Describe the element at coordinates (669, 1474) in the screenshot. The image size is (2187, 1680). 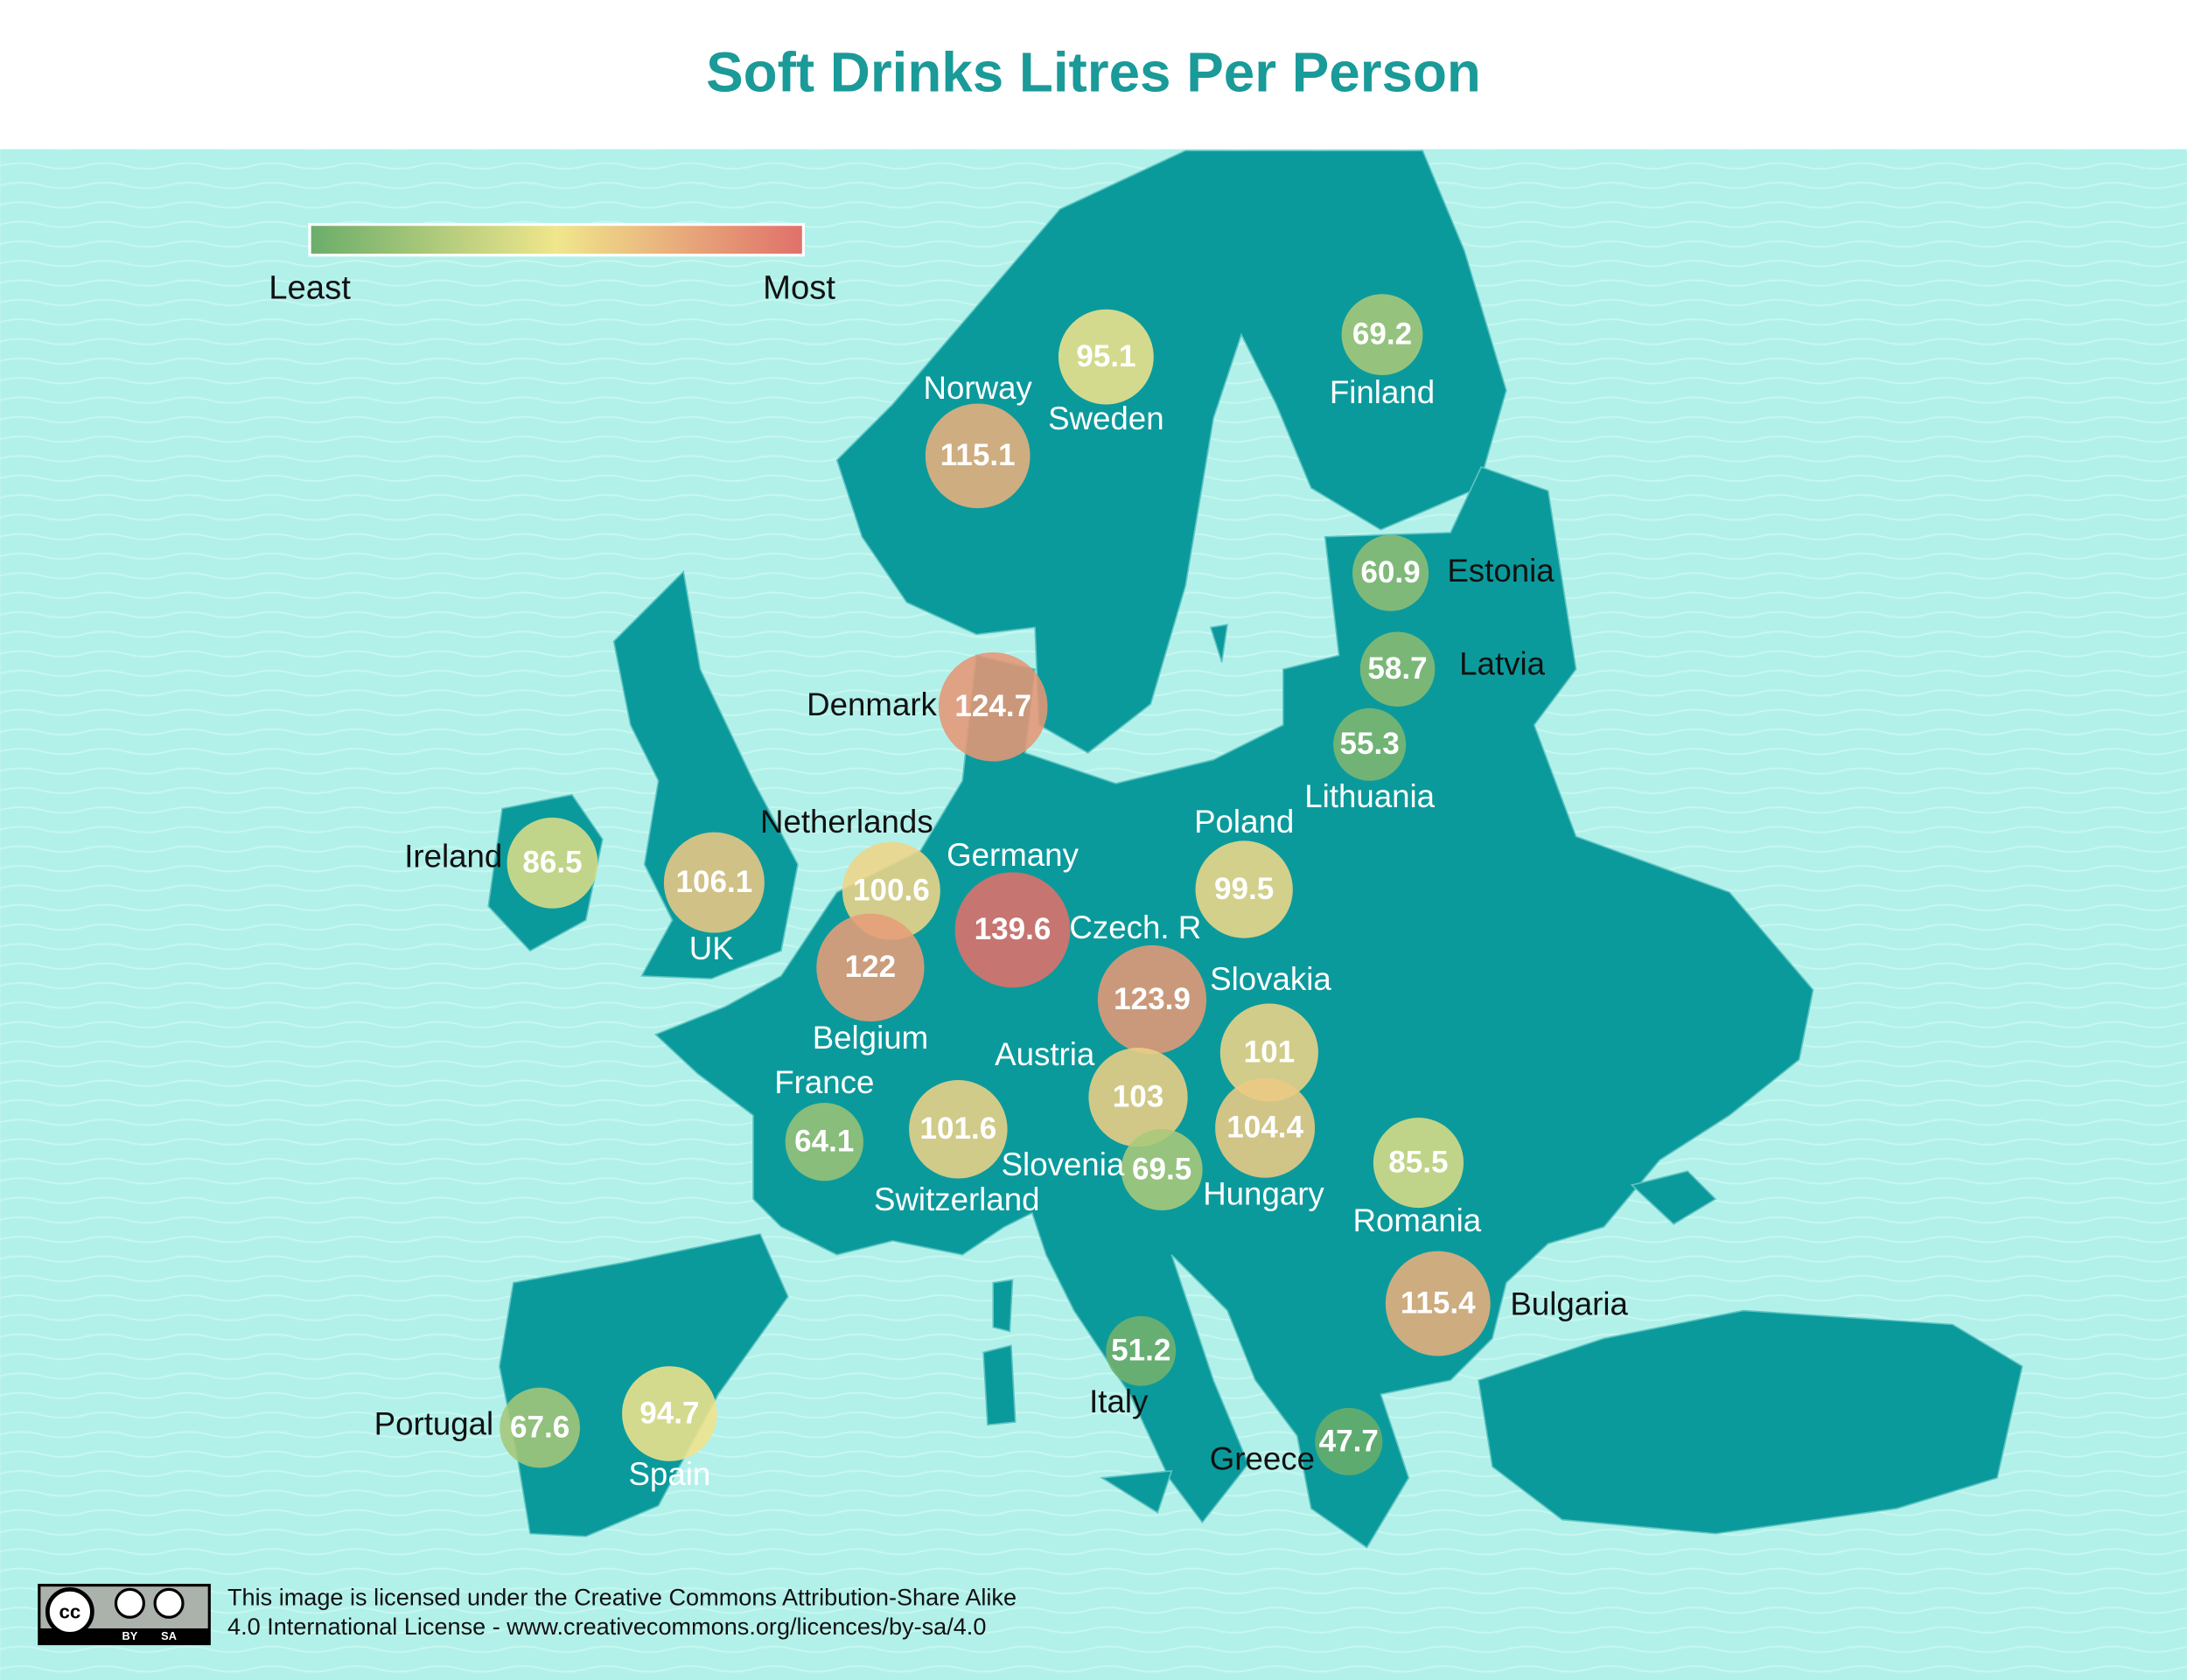
I see `country-name: Spain` at that location.